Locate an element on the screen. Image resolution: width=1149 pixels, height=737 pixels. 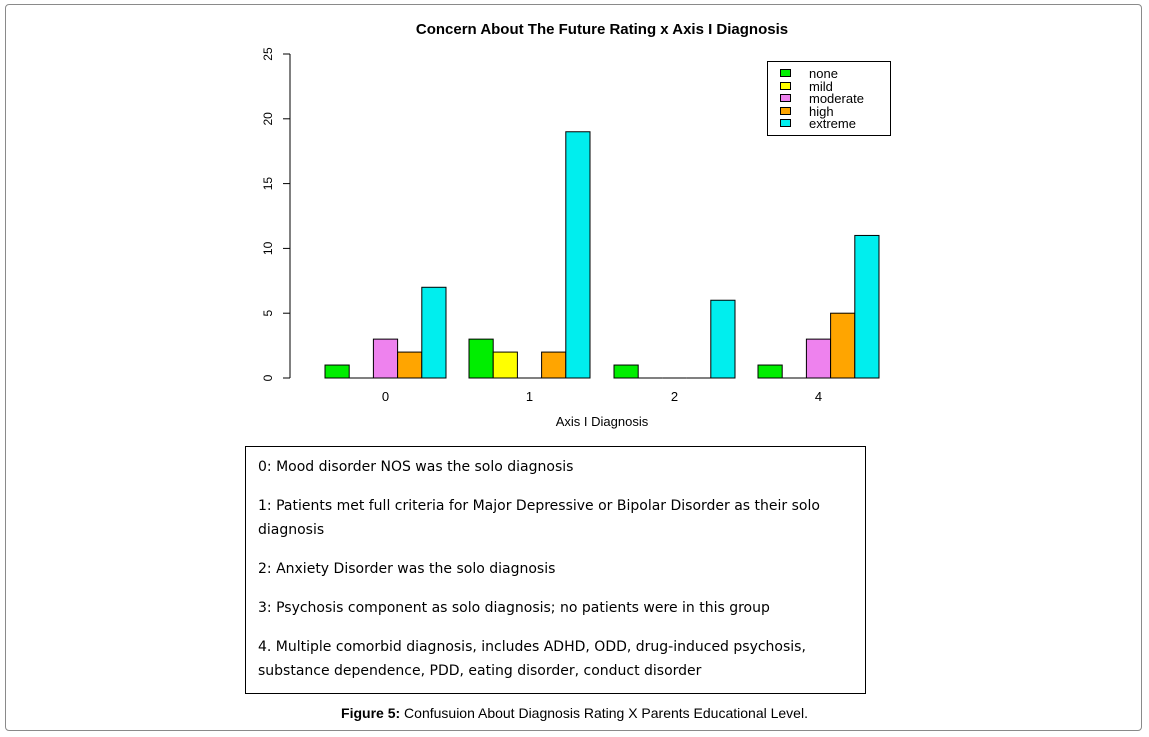
y-tick-label: 0 is located at coordinates (268, 377).